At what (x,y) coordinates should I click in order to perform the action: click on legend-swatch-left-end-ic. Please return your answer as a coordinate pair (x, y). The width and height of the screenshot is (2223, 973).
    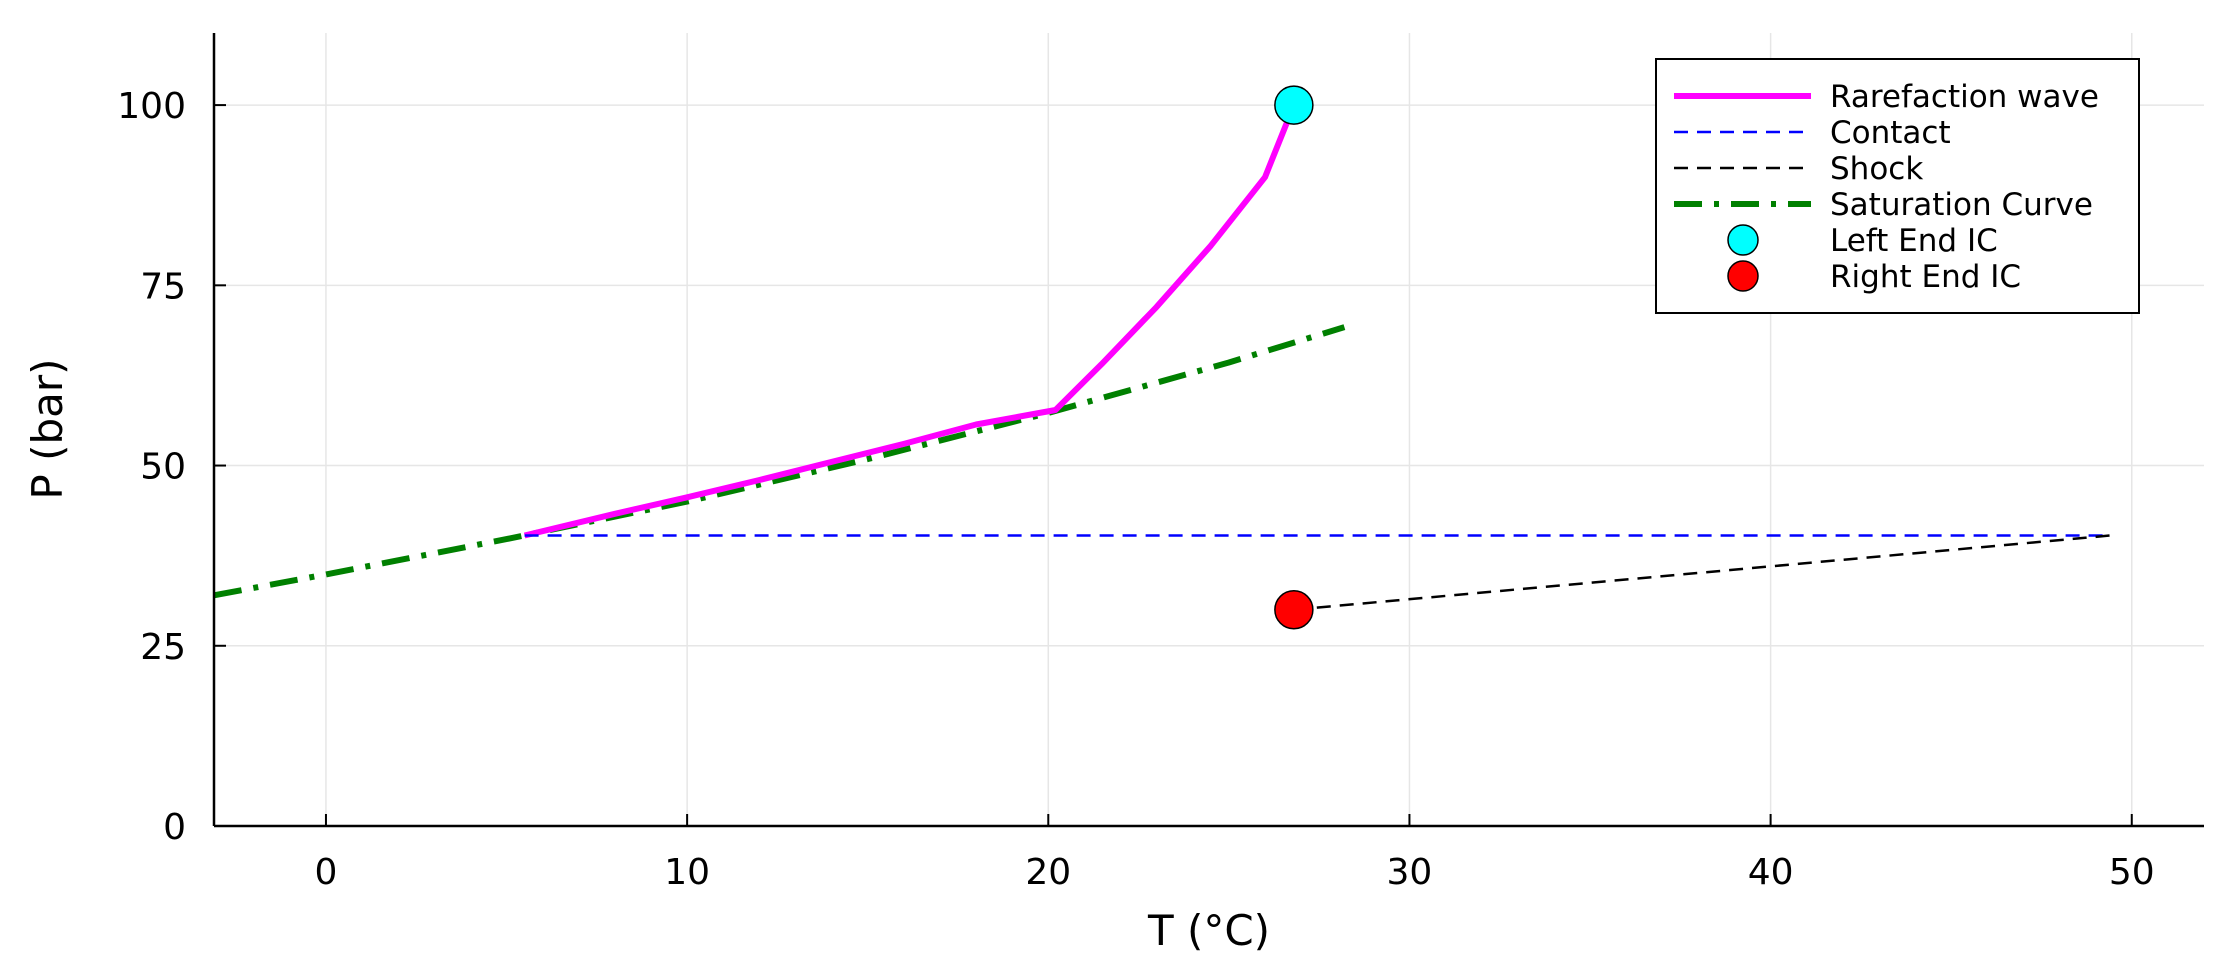
    Looking at the image, I should click on (1743, 240).